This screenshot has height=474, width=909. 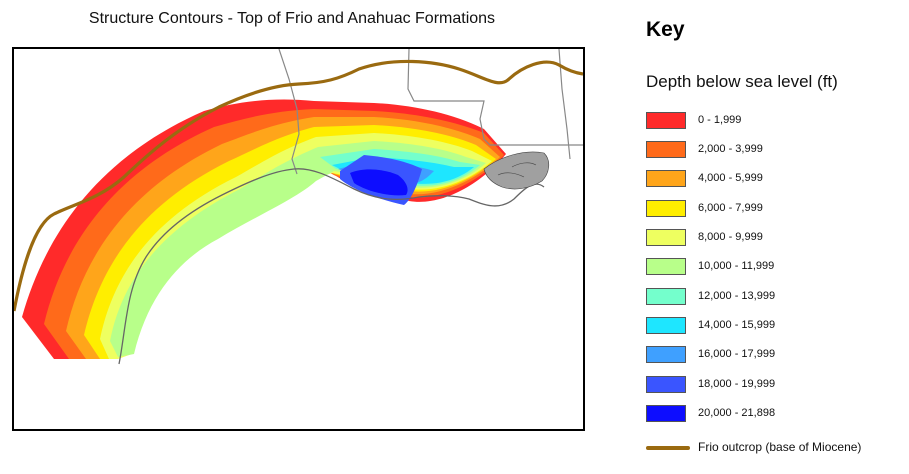 What do you see at coordinates (737, 413) in the screenshot?
I see `key-label: 20,000 - 21,898` at bounding box center [737, 413].